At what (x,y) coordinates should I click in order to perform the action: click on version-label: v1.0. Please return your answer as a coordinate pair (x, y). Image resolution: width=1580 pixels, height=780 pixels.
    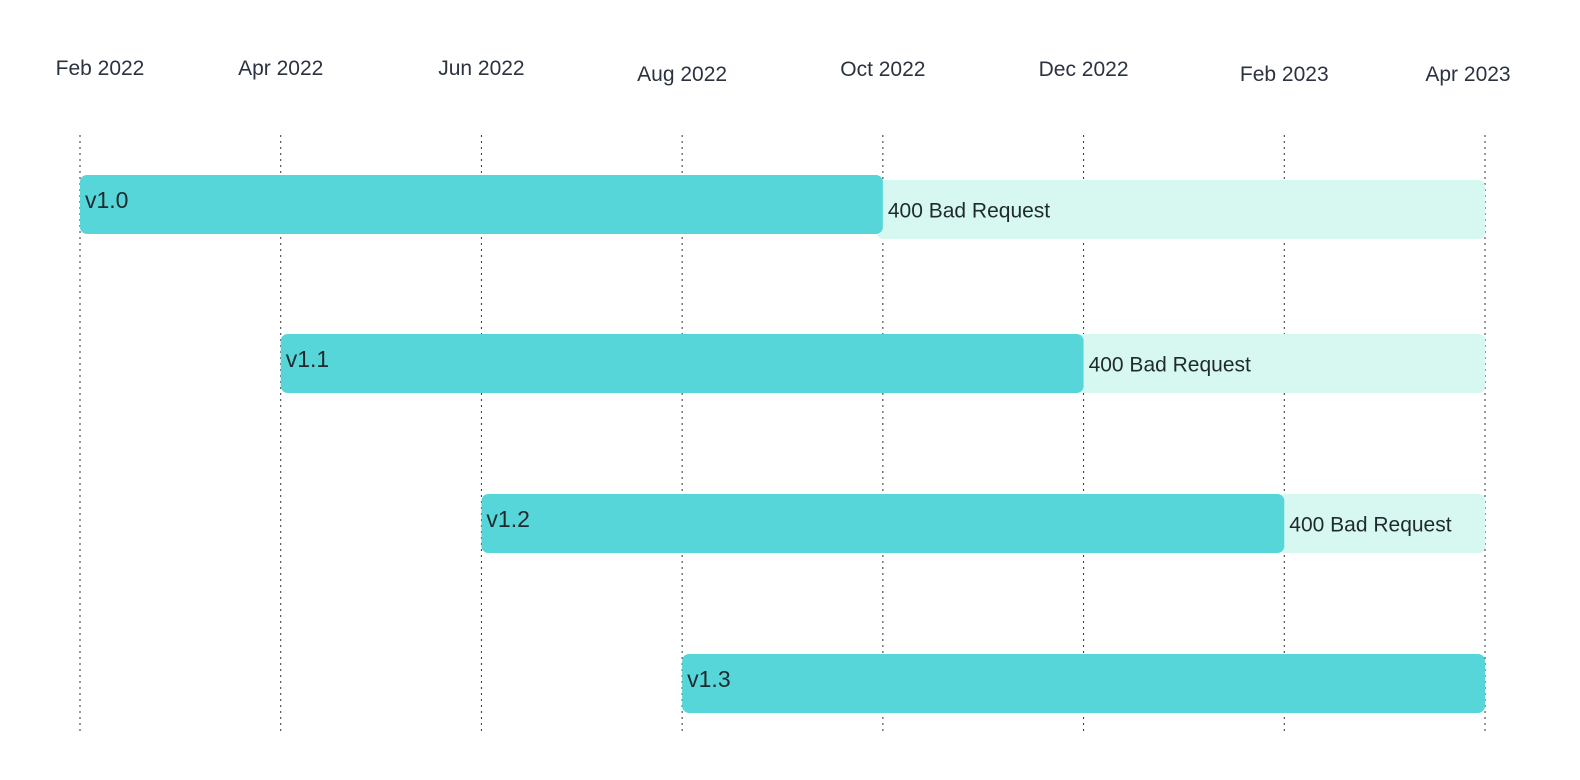
    Looking at the image, I should click on (106, 200).